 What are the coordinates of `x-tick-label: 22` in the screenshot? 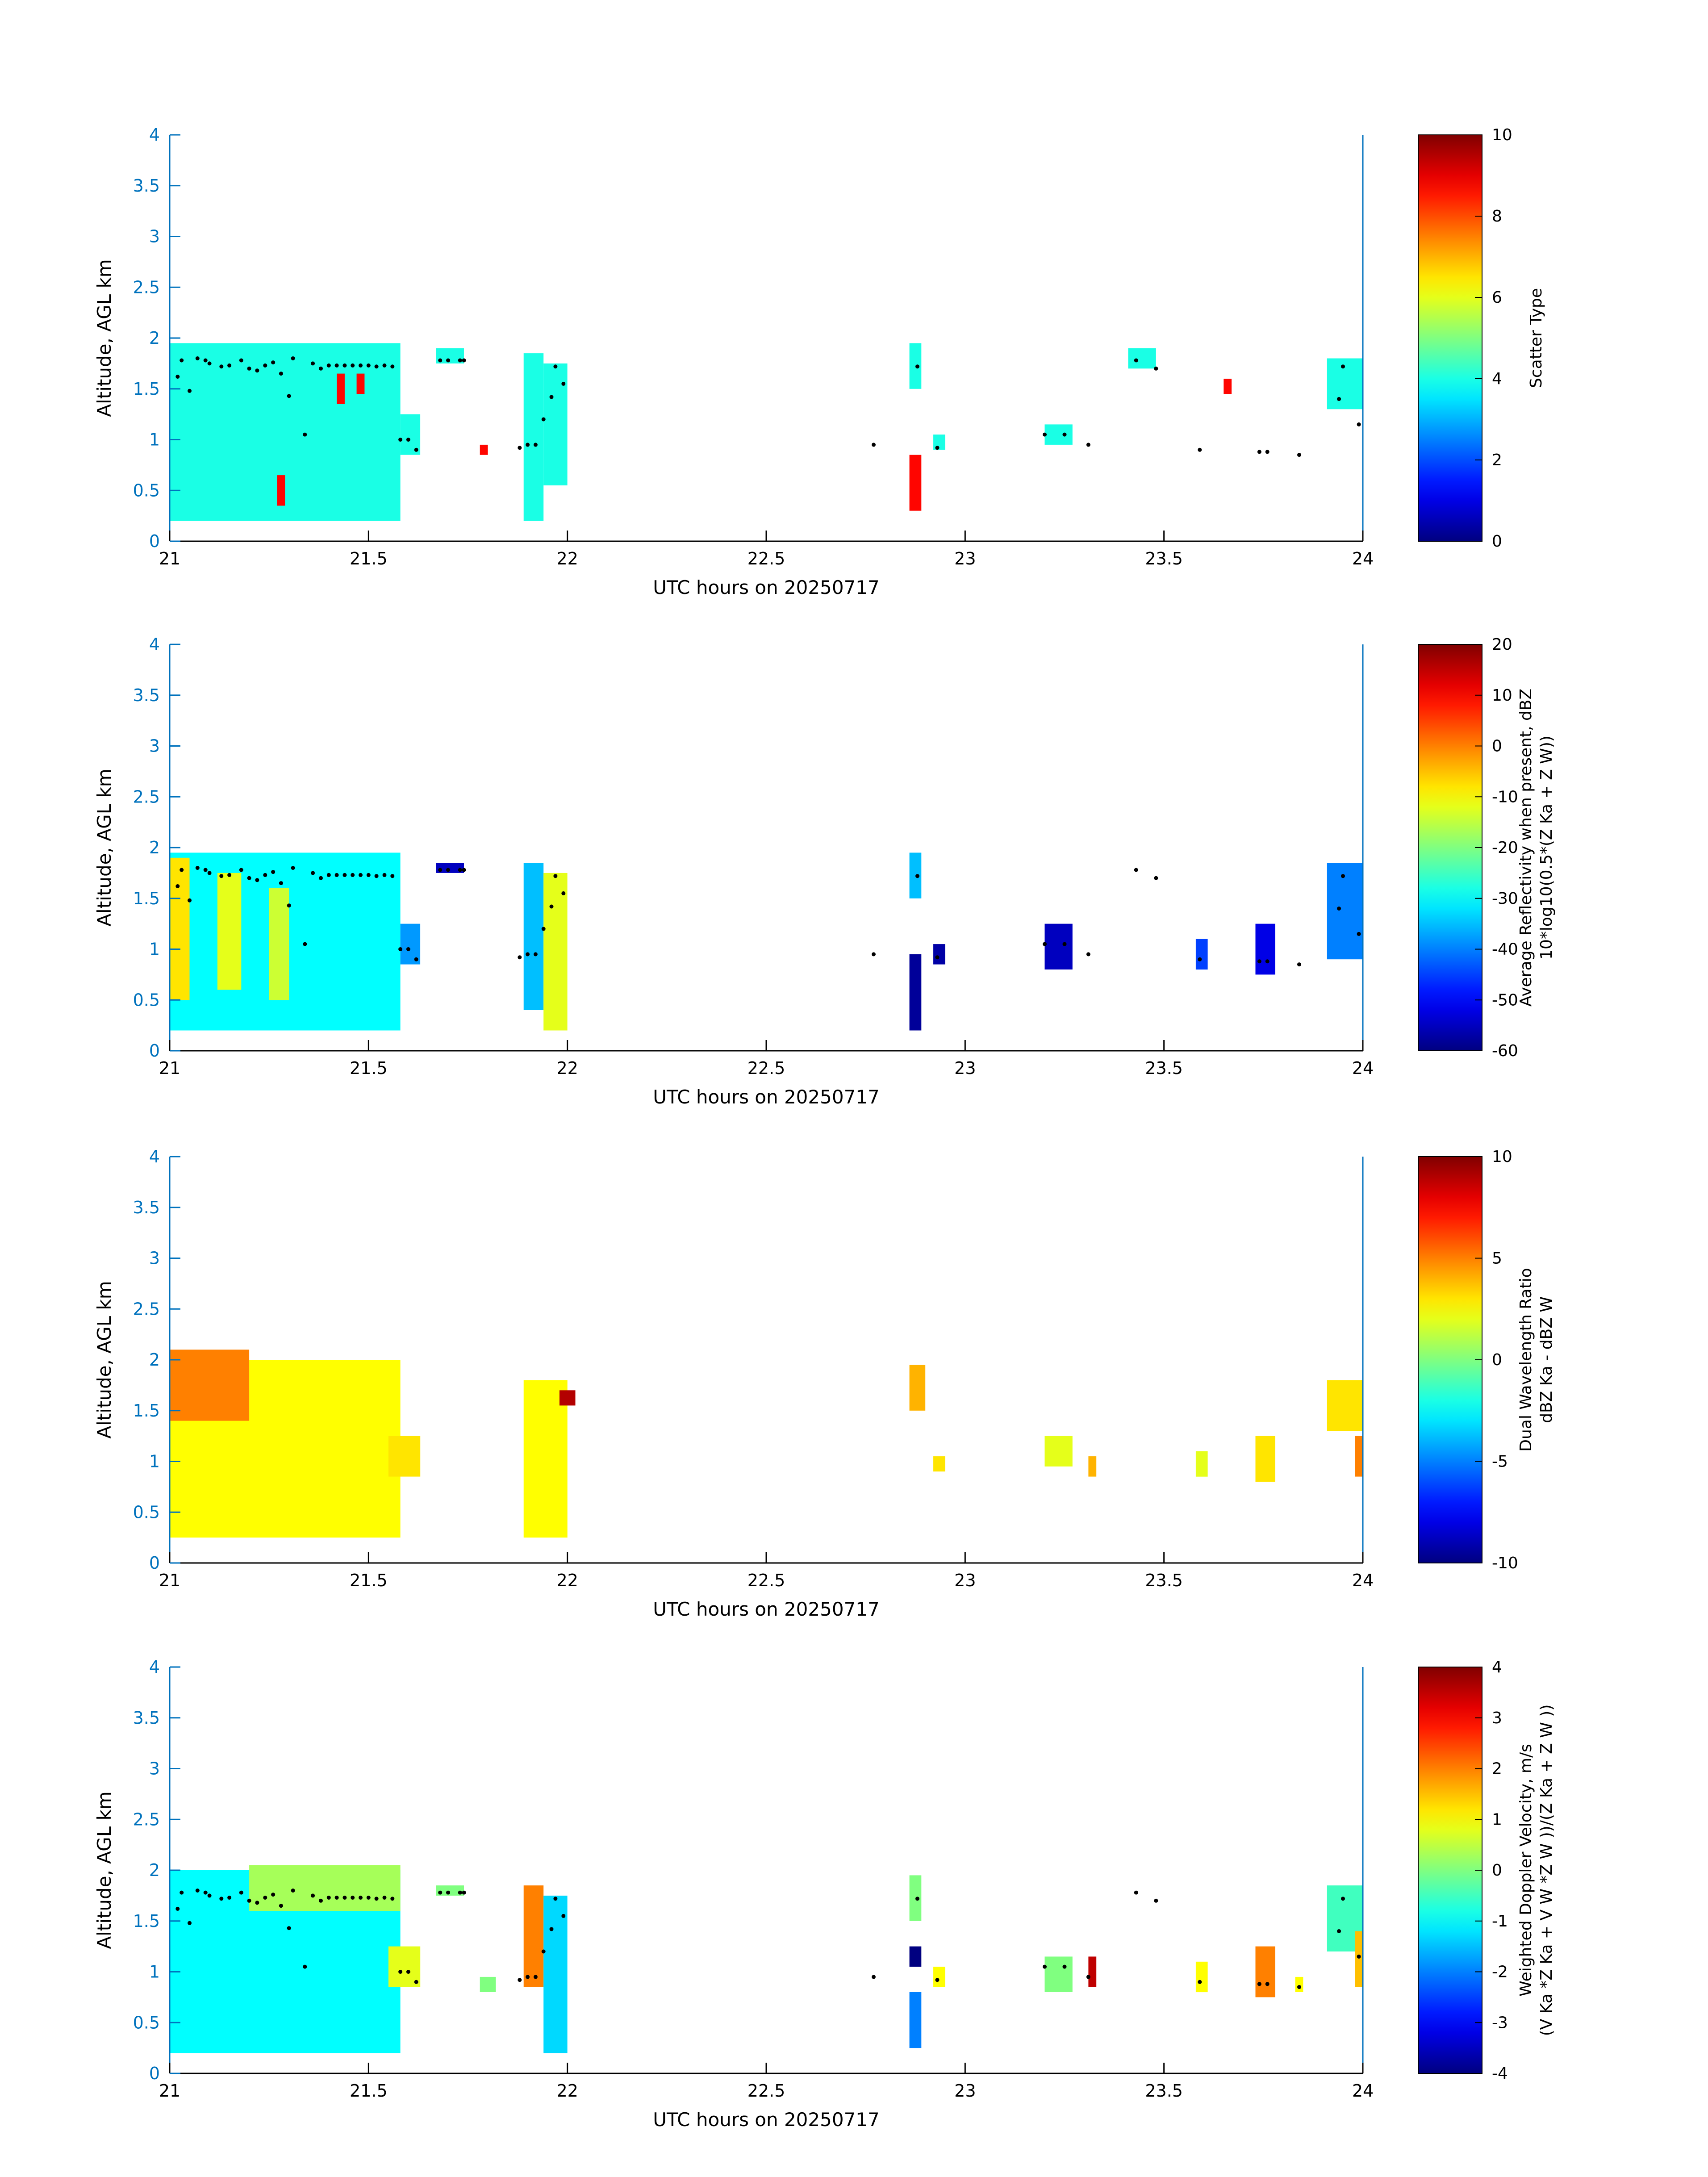 It's located at (567, 1068).